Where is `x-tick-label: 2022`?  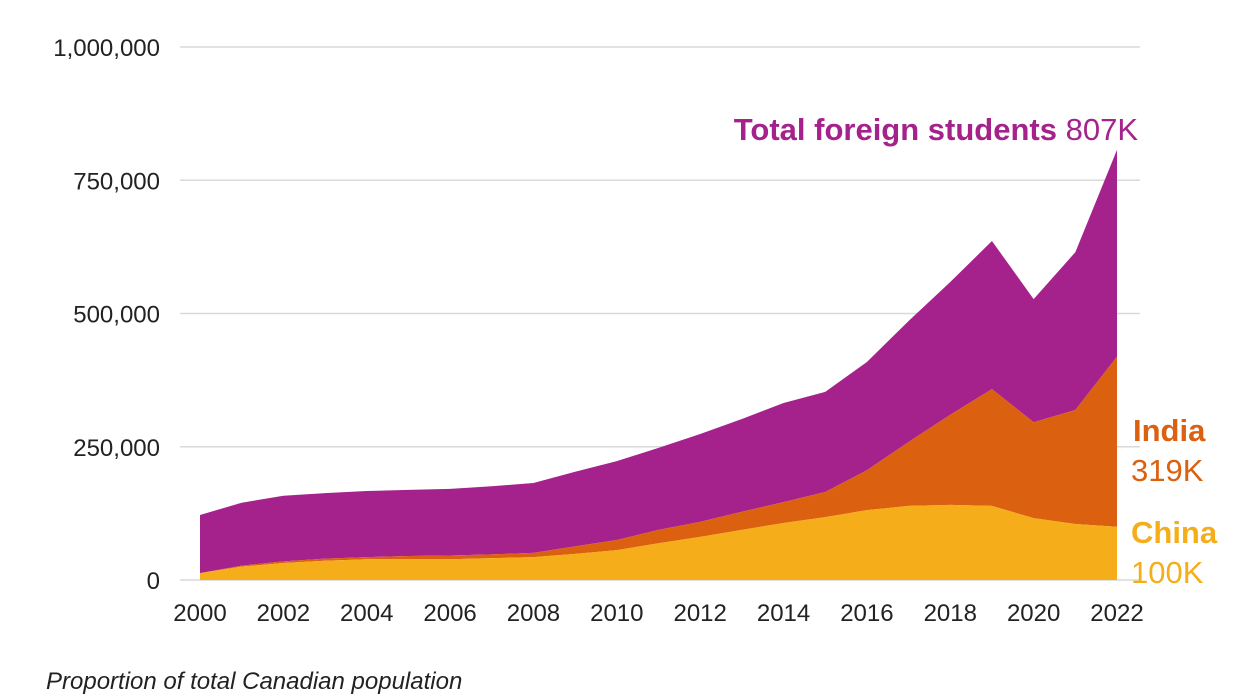 x-tick-label: 2022 is located at coordinates (1116, 613).